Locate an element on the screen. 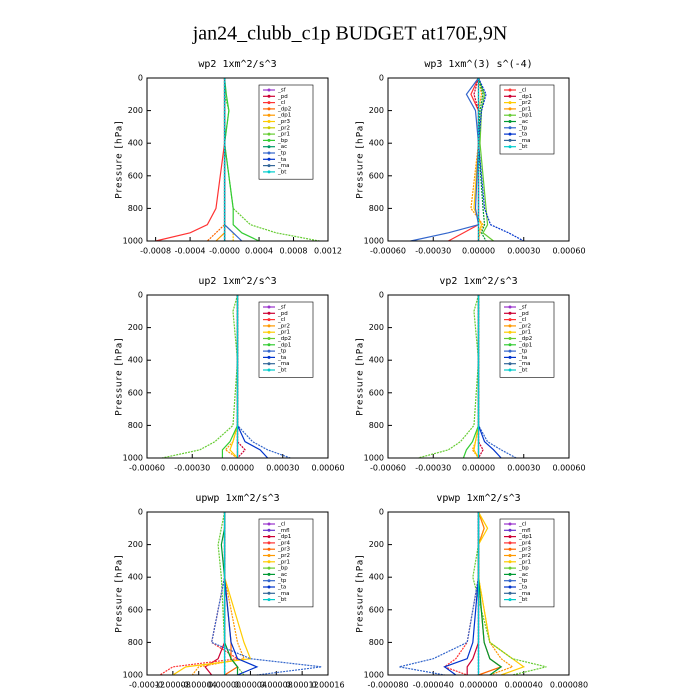 The image size is (700, 700). legend-label: _ac is located at coordinates (523, 122).